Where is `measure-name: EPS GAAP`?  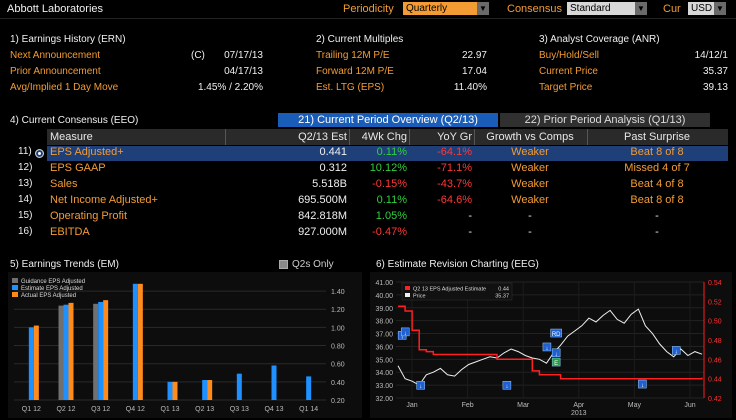 measure-name: EPS GAAP is located at coordinates (78, 168).